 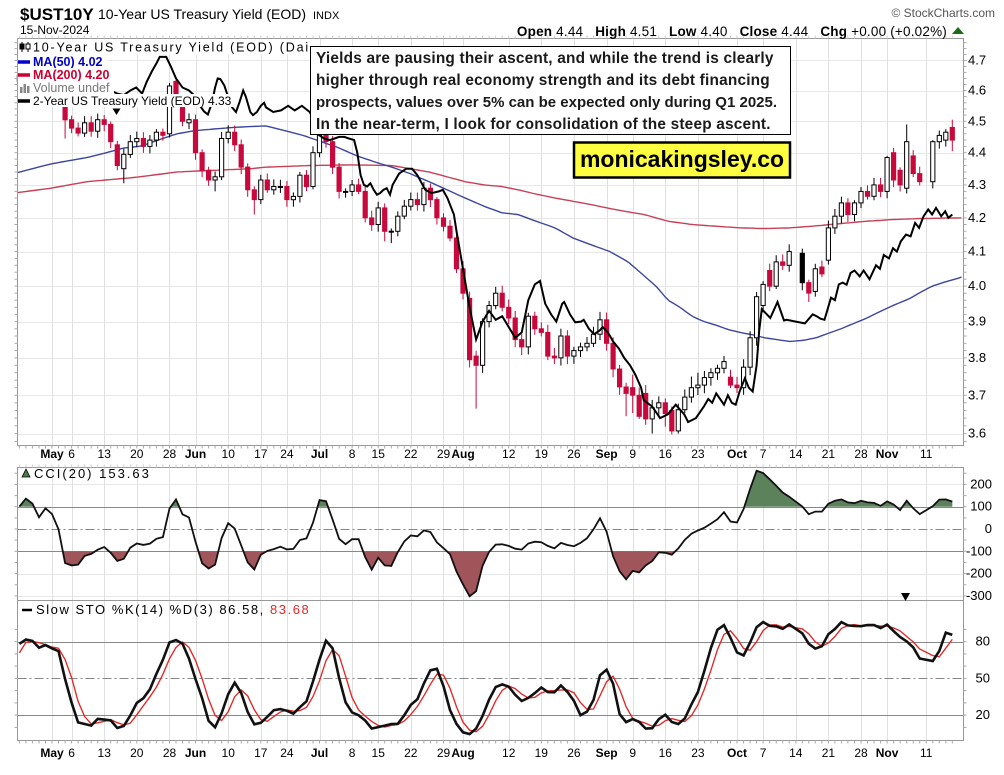 I want to click on svg-text: 4.2, so click(x=977, y=217).